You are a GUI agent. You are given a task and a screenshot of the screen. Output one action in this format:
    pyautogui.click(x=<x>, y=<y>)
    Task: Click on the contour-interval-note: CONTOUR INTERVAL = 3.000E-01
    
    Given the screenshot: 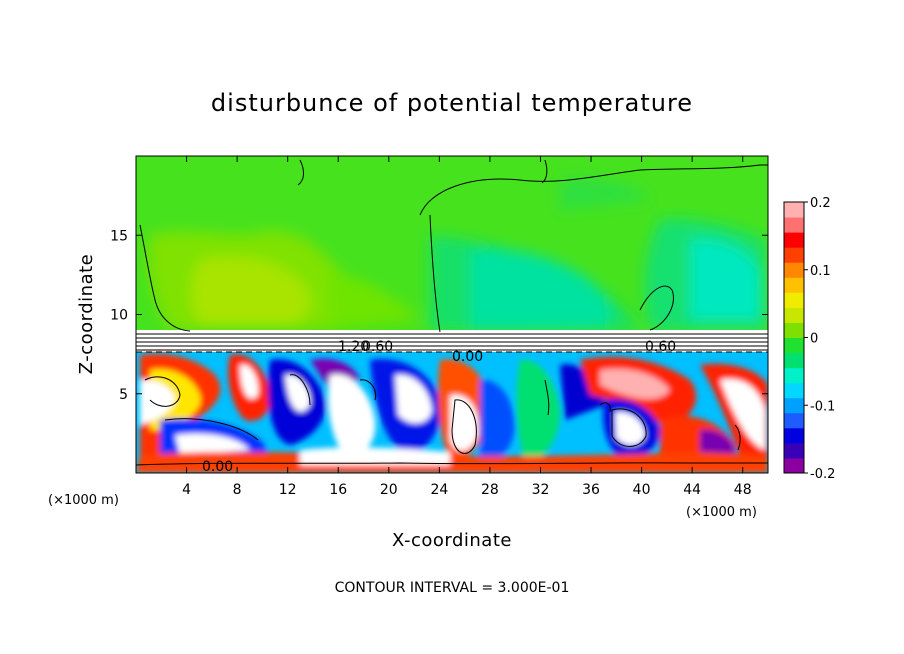 What is the action you would take?
    pyautogui.click(x=452, y=588)
    